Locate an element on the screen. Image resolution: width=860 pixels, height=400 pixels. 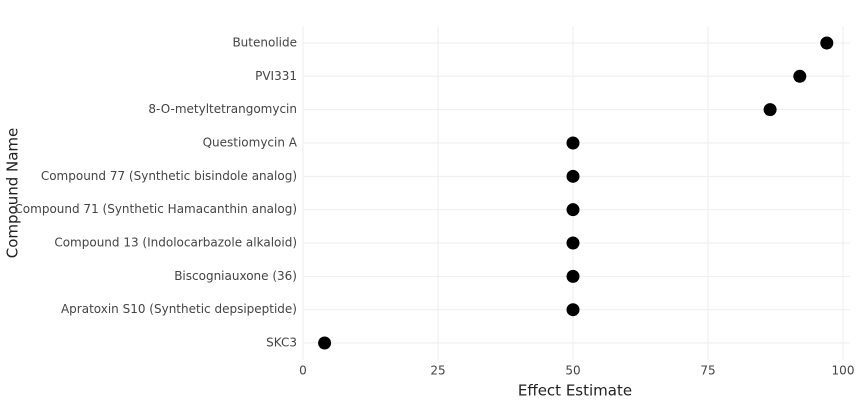
x-axis-title: Effect Estimate is located at coordinates (575, 391).